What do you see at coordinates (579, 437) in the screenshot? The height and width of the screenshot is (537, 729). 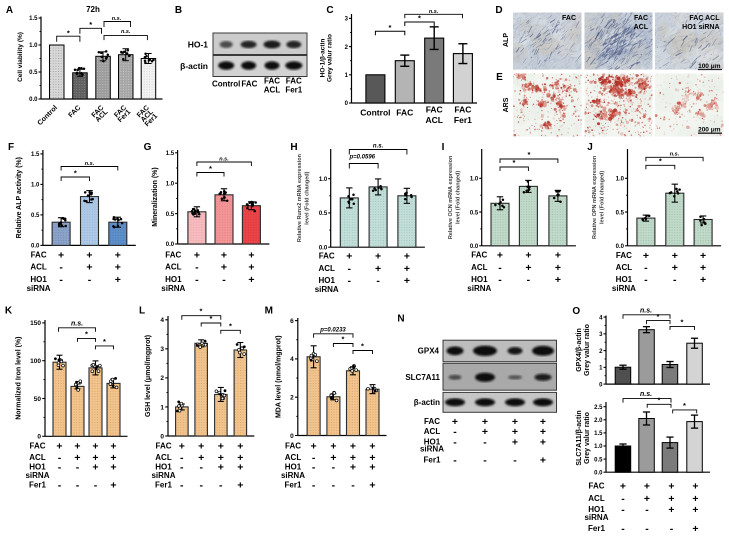 I see `svg-text: SLC7A11/β-actin` at bounding box center [579, 437].